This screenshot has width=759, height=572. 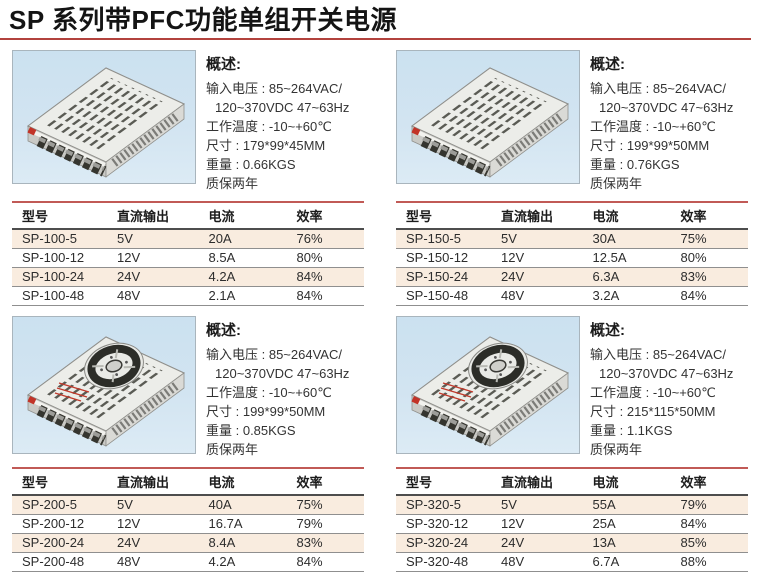 What do you see at coordinates (188, 258) in the screenshot?
I see `table-row: SP-100-12 12V 8.5A 80%` at bounding box center [188, 258].